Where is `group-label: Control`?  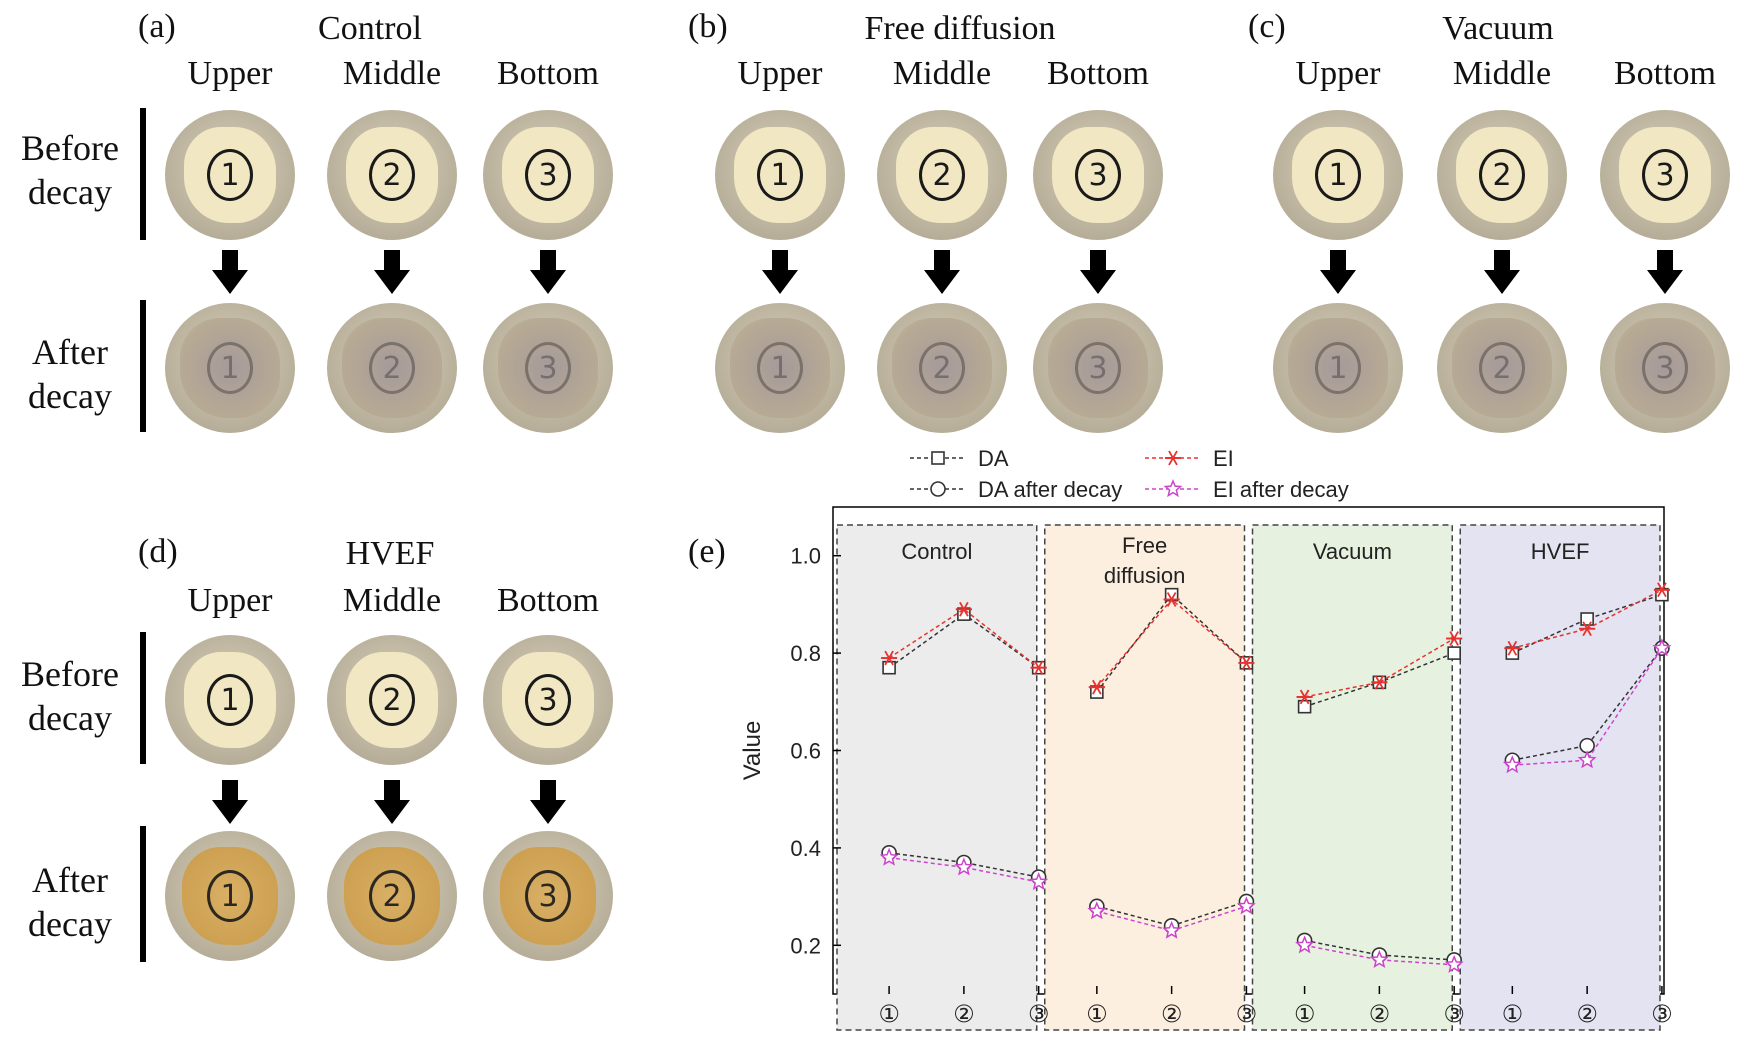 group-label: Control is located at coordinates (936, 551).